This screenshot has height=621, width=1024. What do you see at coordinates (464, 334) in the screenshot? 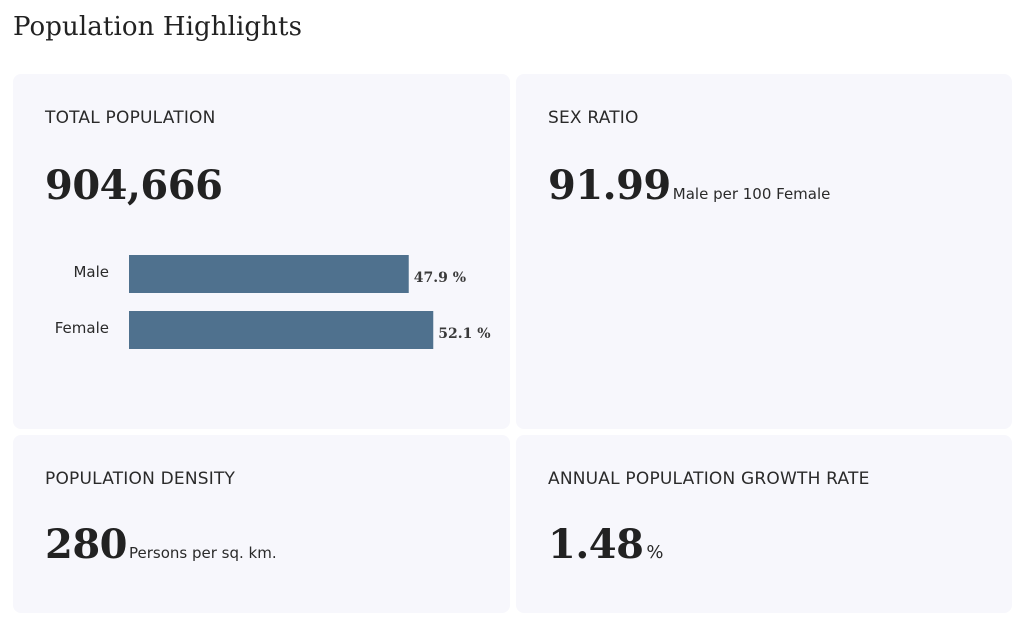
I see `bar-value-label: 52.1 %` at bounding box center [464, 334].